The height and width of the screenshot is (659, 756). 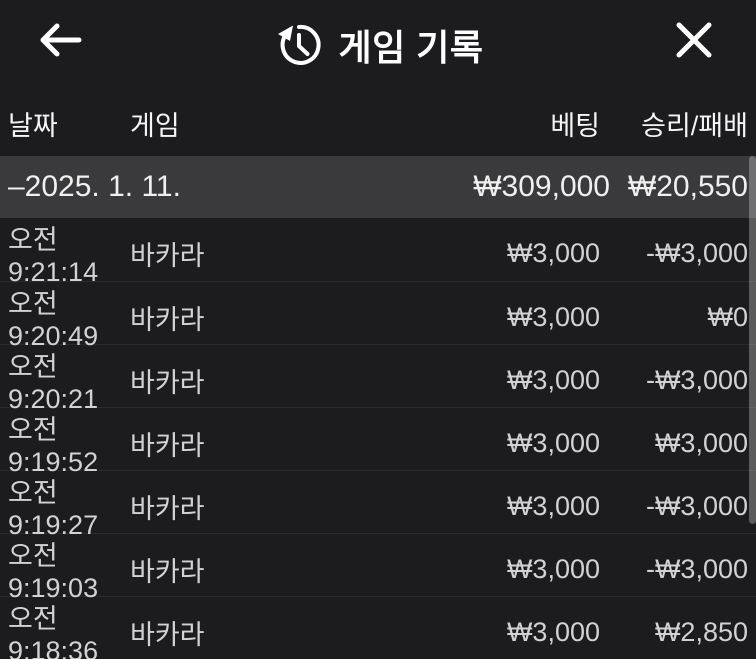 I want to click on table-row: 오전 9:18:36 바카라 ₩3,000 ₩2,850, so click(x=378, y=627).